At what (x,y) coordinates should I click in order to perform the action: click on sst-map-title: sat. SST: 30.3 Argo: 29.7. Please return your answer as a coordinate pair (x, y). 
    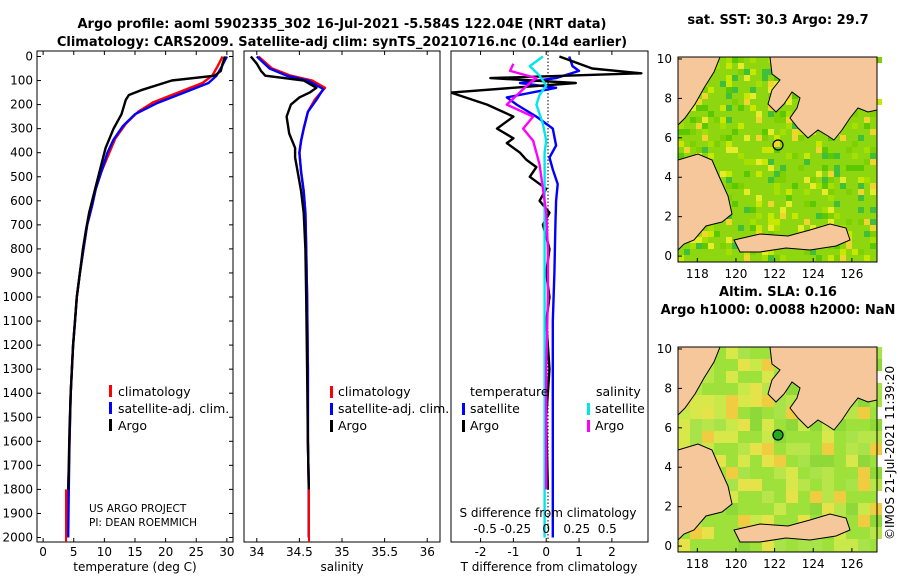
    Looking at the image, I should click on (777, 20).